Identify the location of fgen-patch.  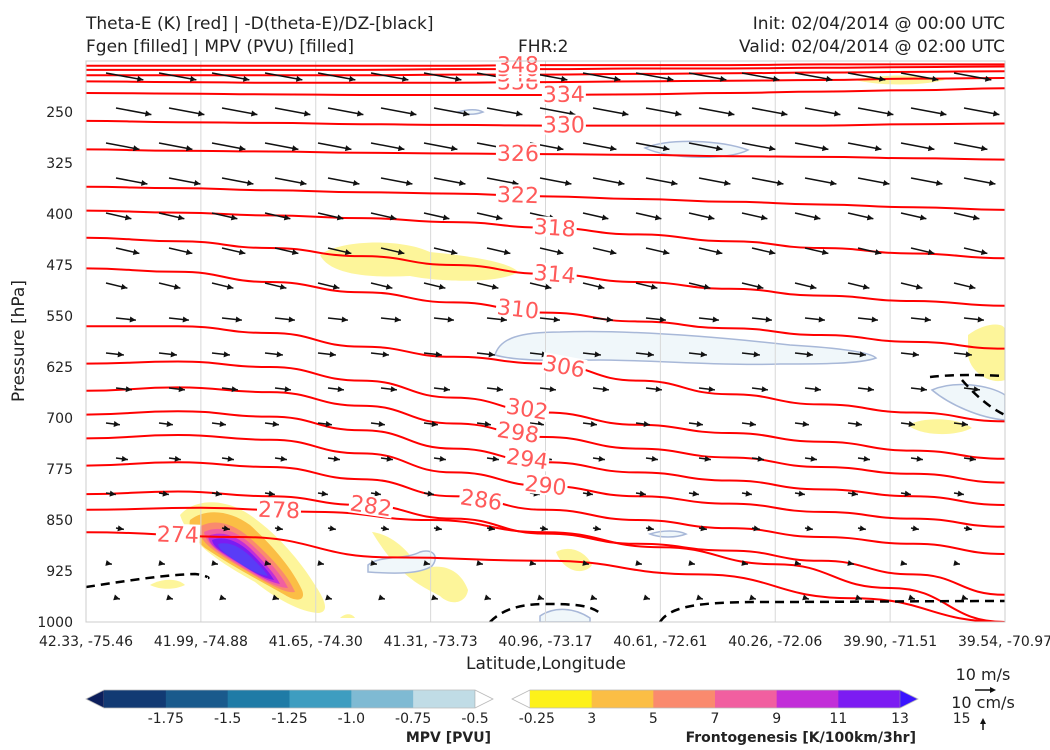
(347, 616).